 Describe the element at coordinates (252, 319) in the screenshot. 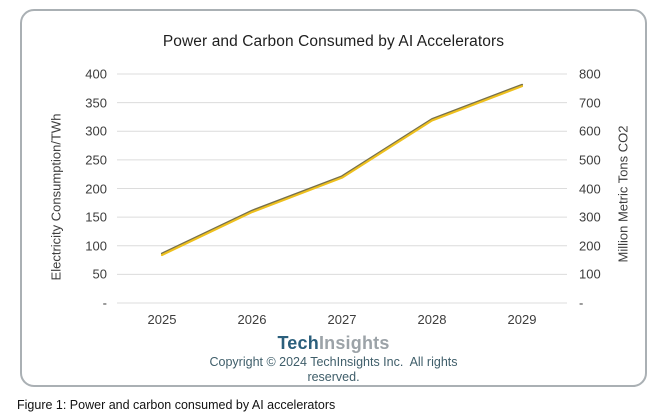

I see `x-axis-label: 2026` at that location.